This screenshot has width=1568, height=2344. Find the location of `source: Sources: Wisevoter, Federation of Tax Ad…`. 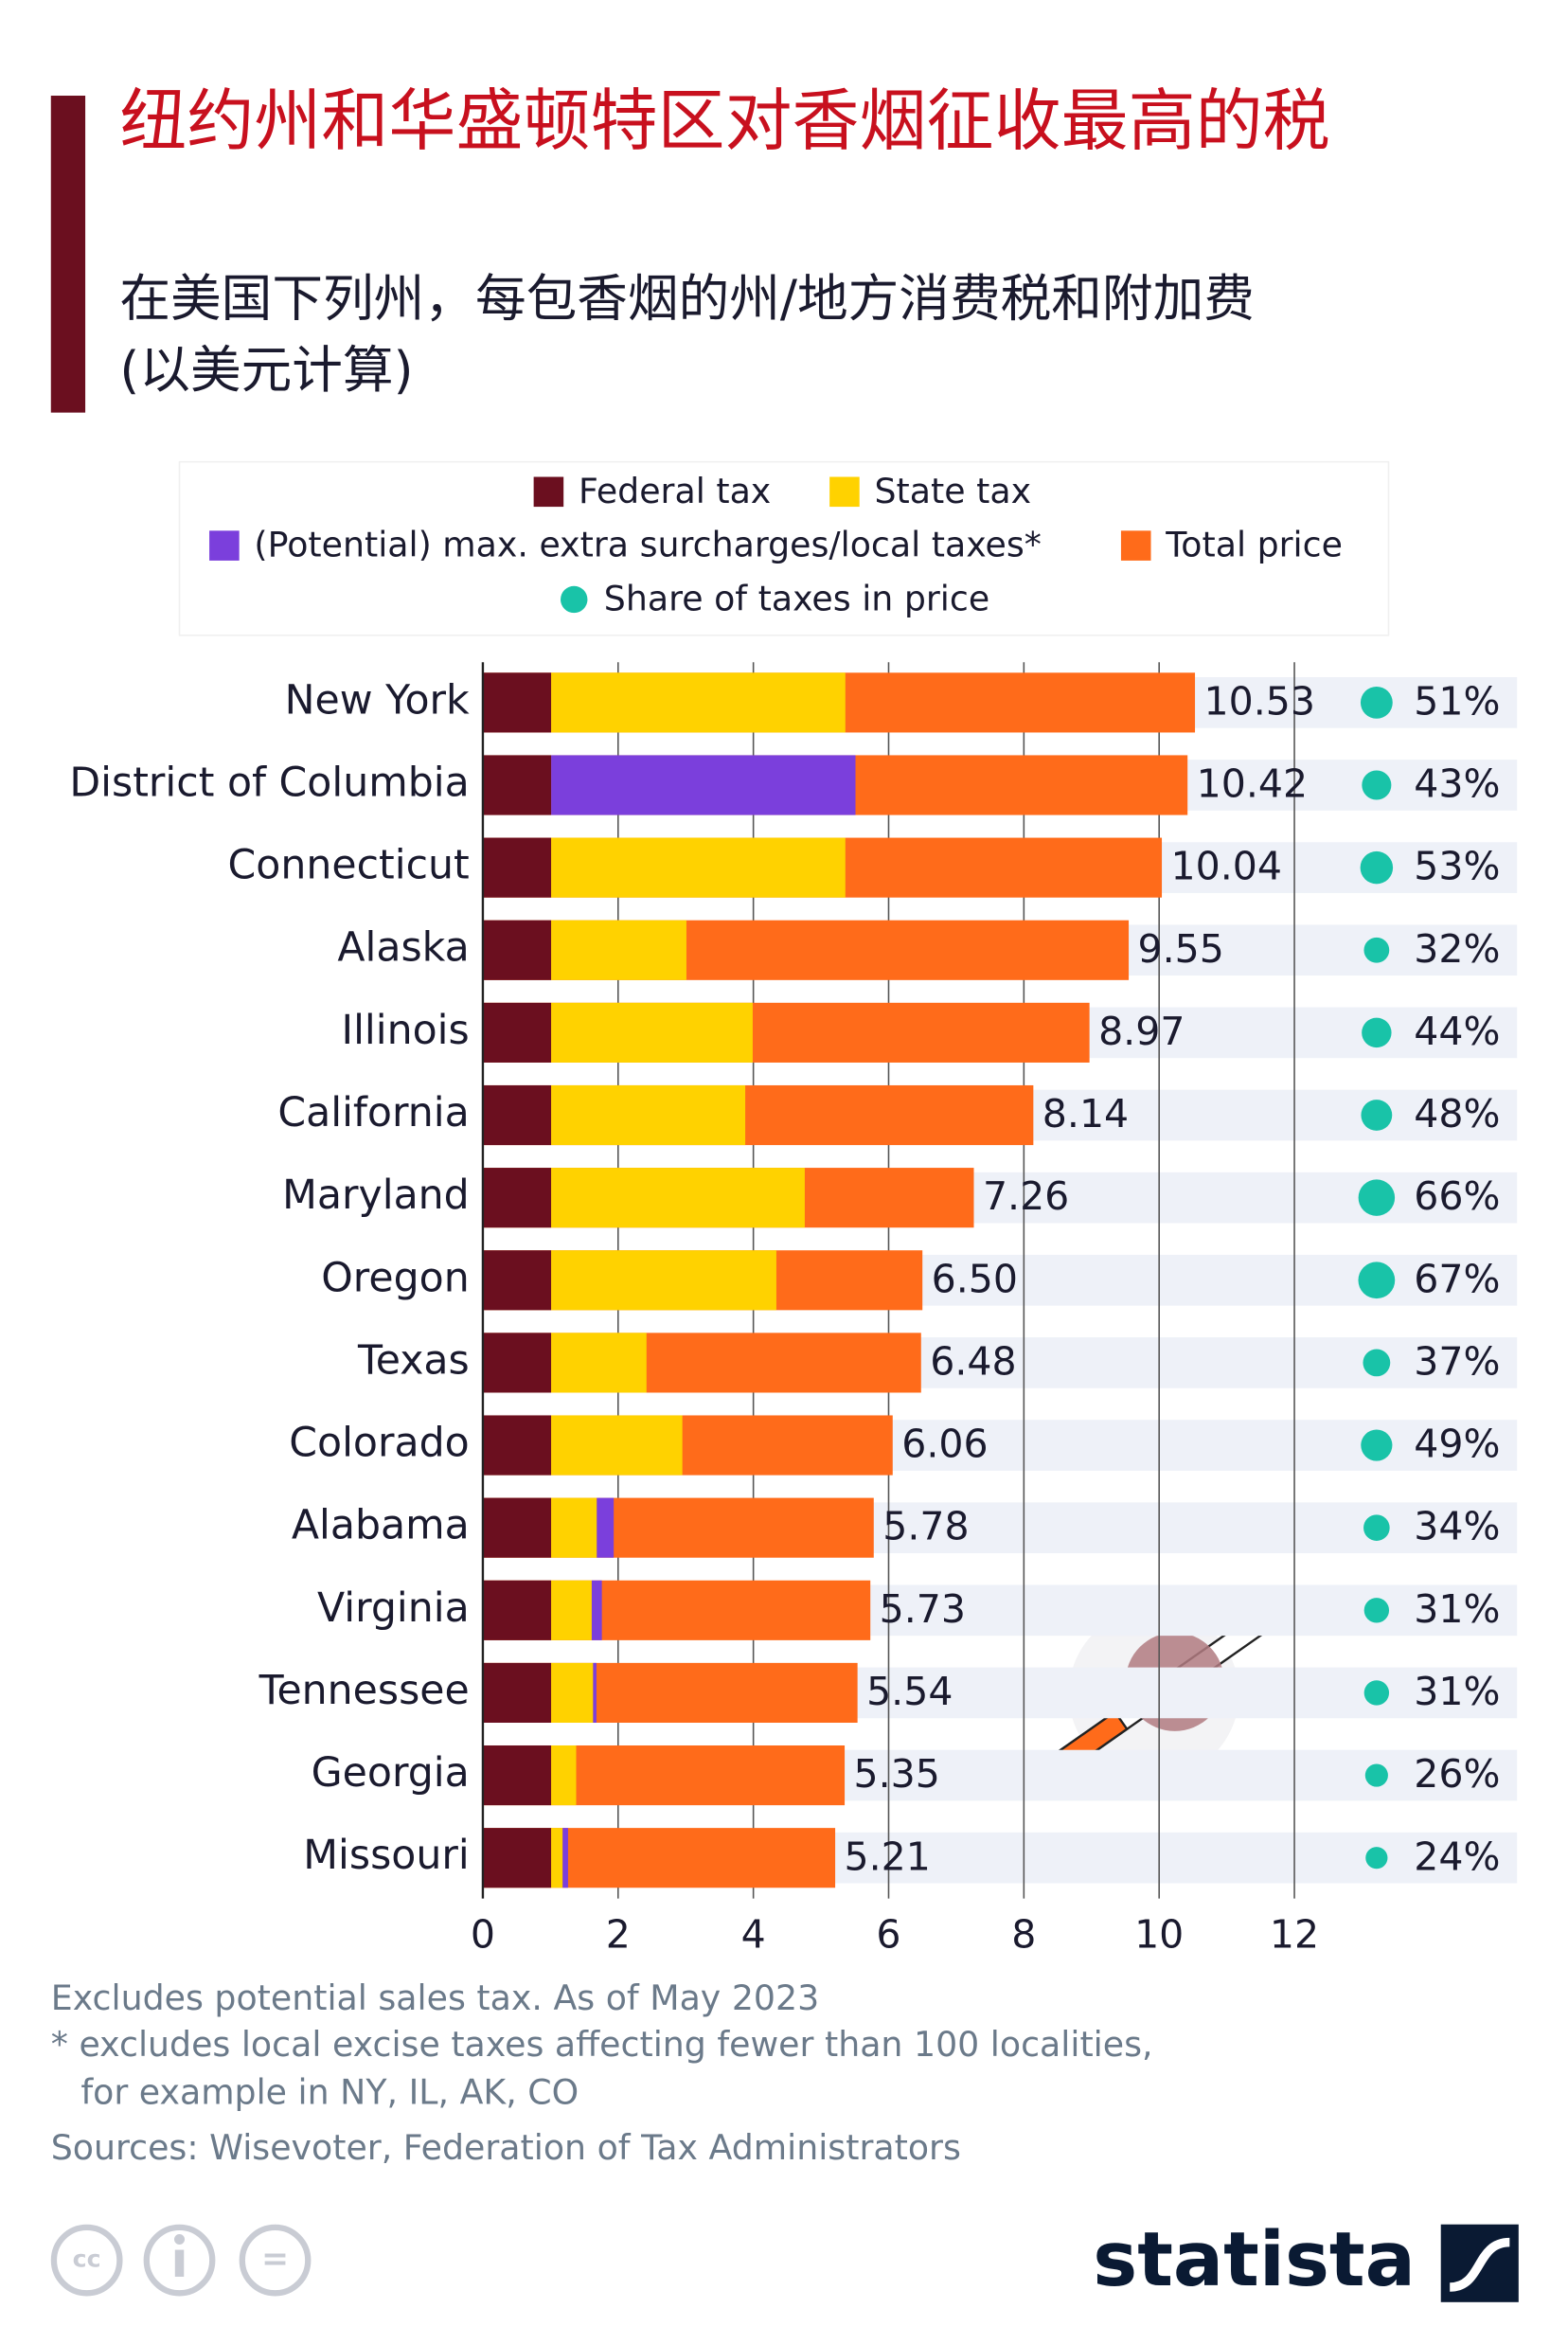

source: Sources: Wisevoter, Federation of Tax Ad… is located at coordinates (506, 2147).